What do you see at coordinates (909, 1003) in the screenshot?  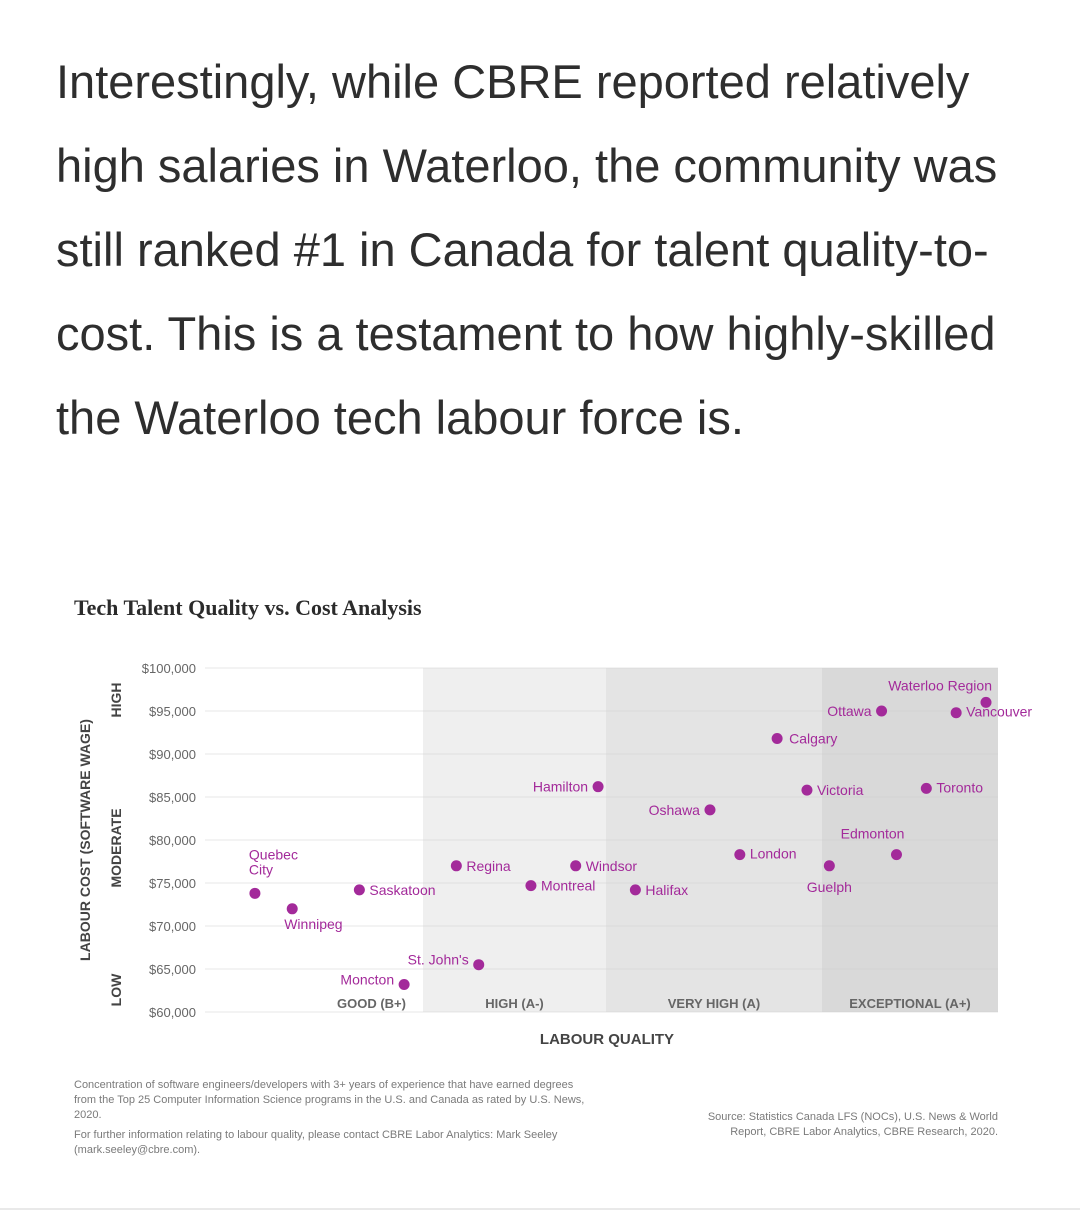 I see `x-category-label: EXCEPTIONAL (A+)` at bounding box center [909, 1003].